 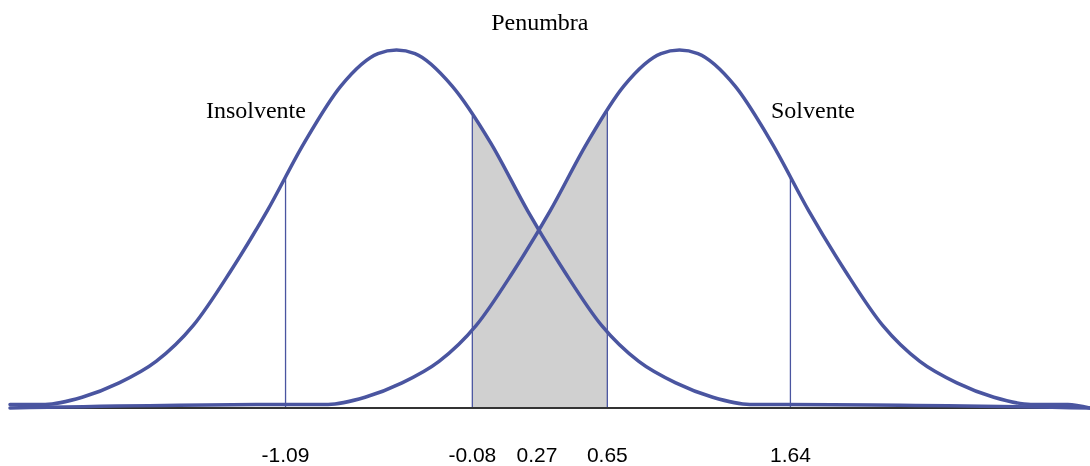 I want to click on series-label: Solvente, so click(x=812, y=109).